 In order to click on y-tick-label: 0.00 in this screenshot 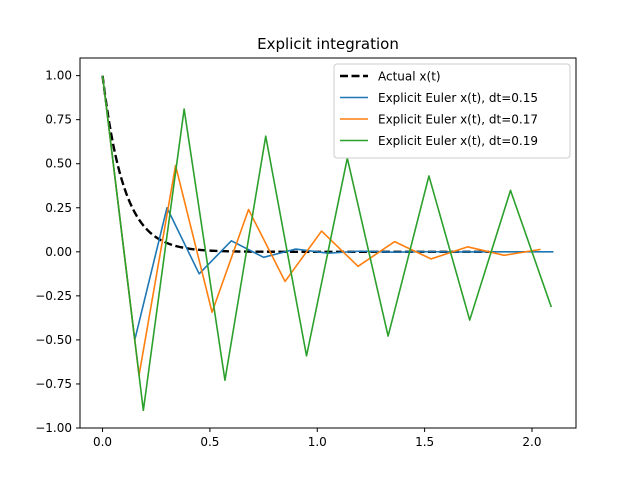, I will do `click(58, 252)`.